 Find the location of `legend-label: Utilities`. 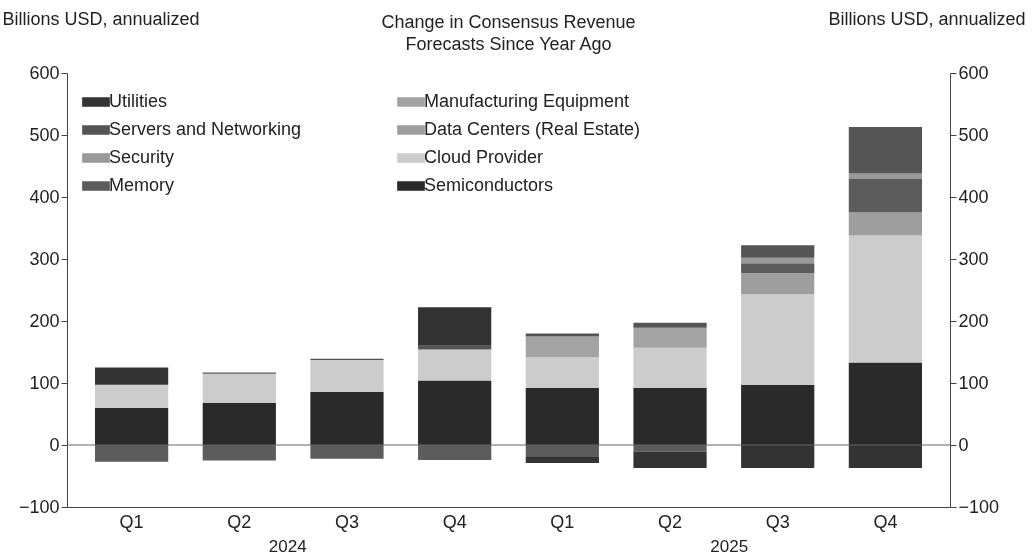

legend-label: Utilities is located at coordinates (138, 101).